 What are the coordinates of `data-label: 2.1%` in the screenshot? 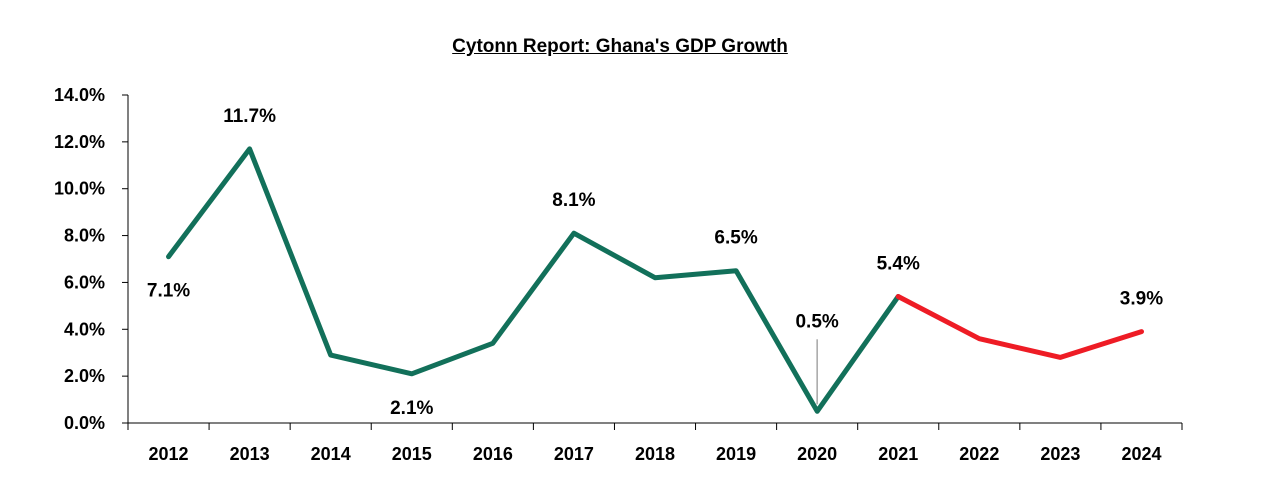 It's located at (411, 408).